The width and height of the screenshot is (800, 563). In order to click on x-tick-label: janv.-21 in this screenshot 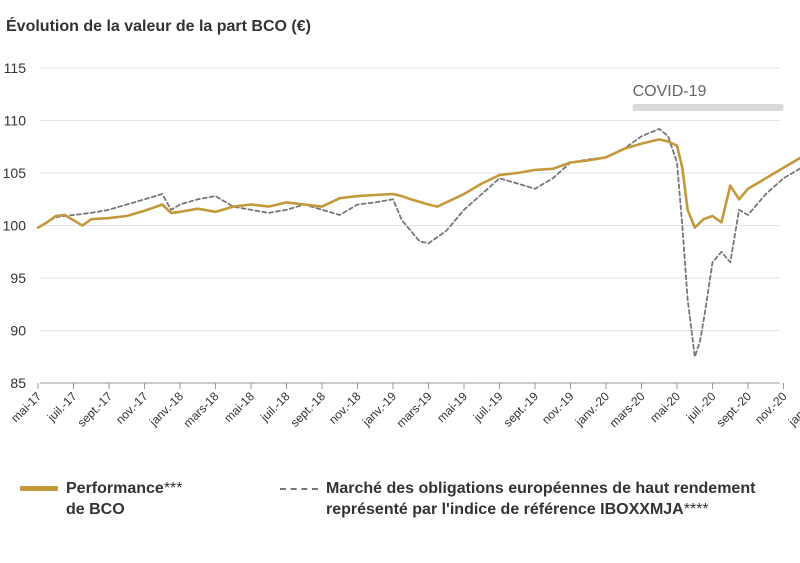, I will do `click(792, 409)`.